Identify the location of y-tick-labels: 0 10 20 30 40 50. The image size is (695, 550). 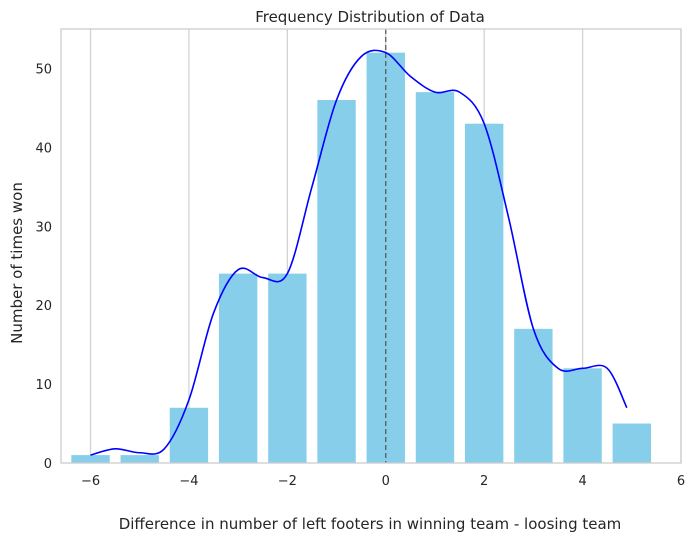
(43, 267).